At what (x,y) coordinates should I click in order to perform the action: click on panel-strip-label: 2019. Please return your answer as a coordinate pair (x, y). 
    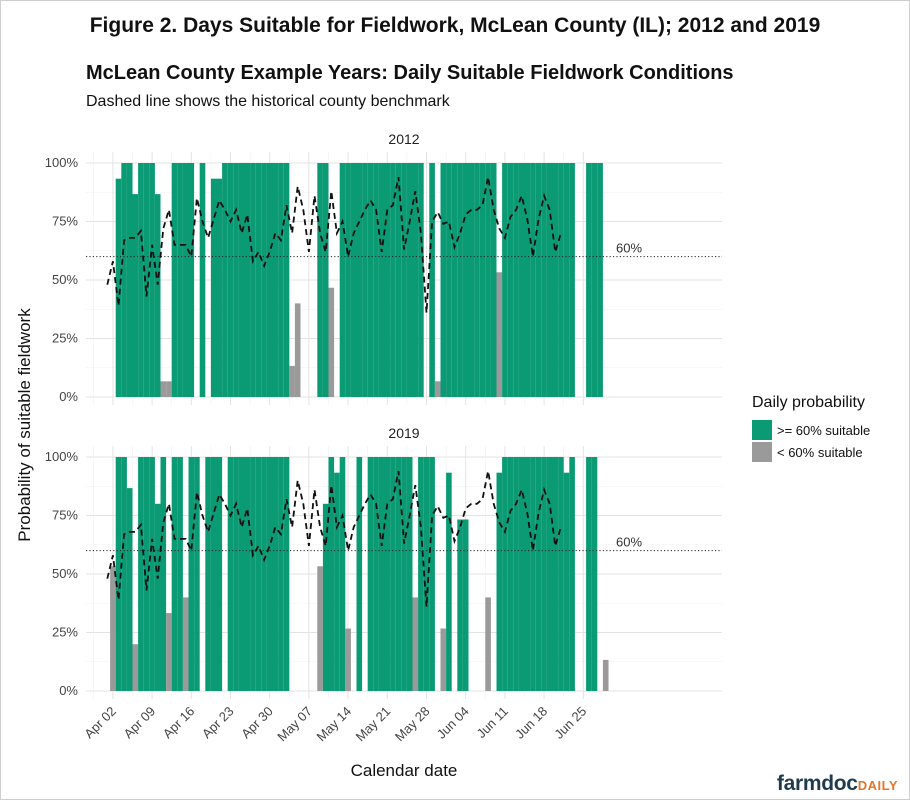
    Looking at the image, I should click on (403, 433).